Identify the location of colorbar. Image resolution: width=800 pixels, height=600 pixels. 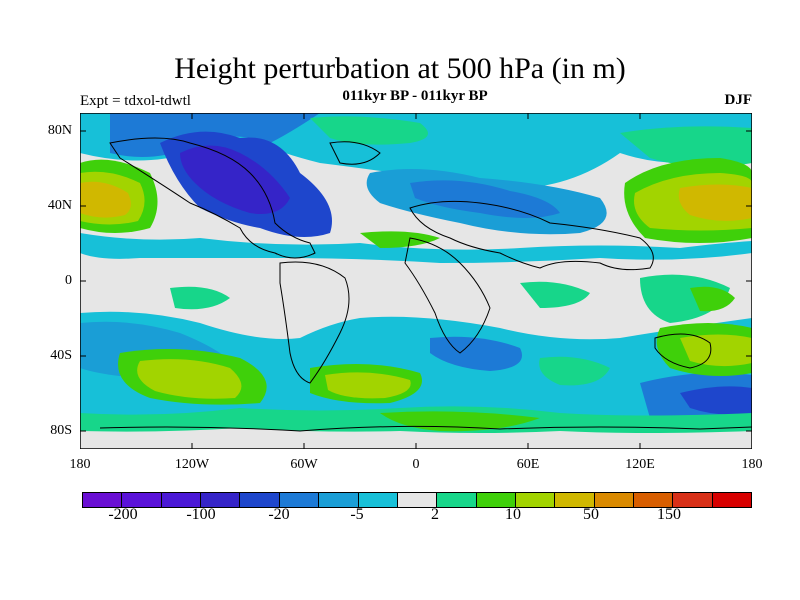
(417, 500).